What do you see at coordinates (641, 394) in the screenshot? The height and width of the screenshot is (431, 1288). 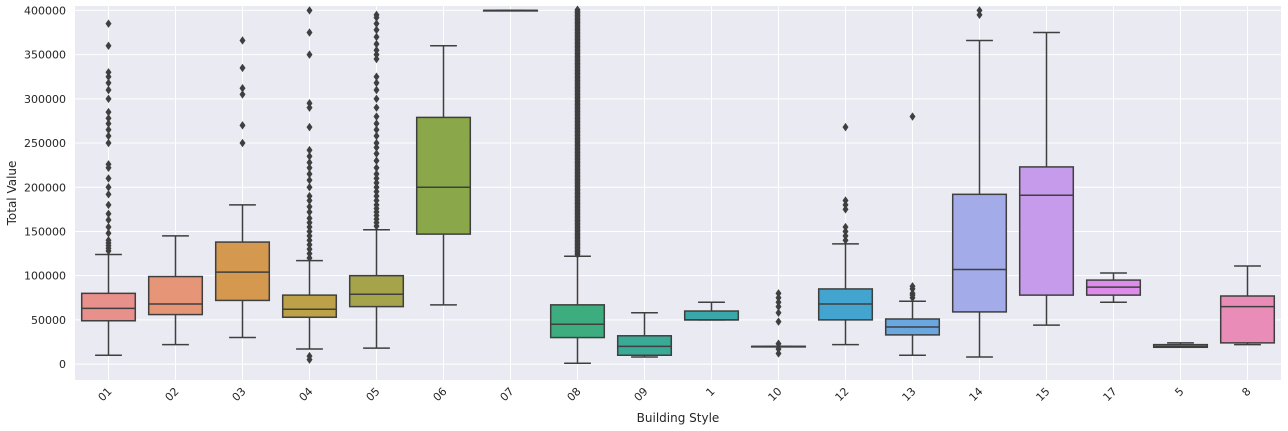 I see `x-tick-label: 09` at bounding box center [641, 394].